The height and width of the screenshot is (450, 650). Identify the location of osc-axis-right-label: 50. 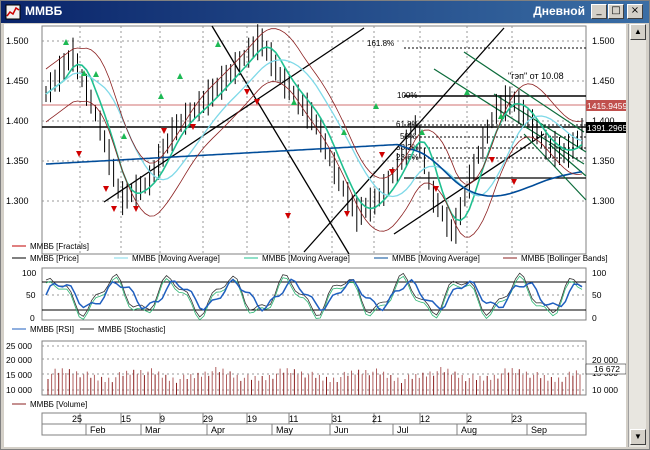
(597, 295).